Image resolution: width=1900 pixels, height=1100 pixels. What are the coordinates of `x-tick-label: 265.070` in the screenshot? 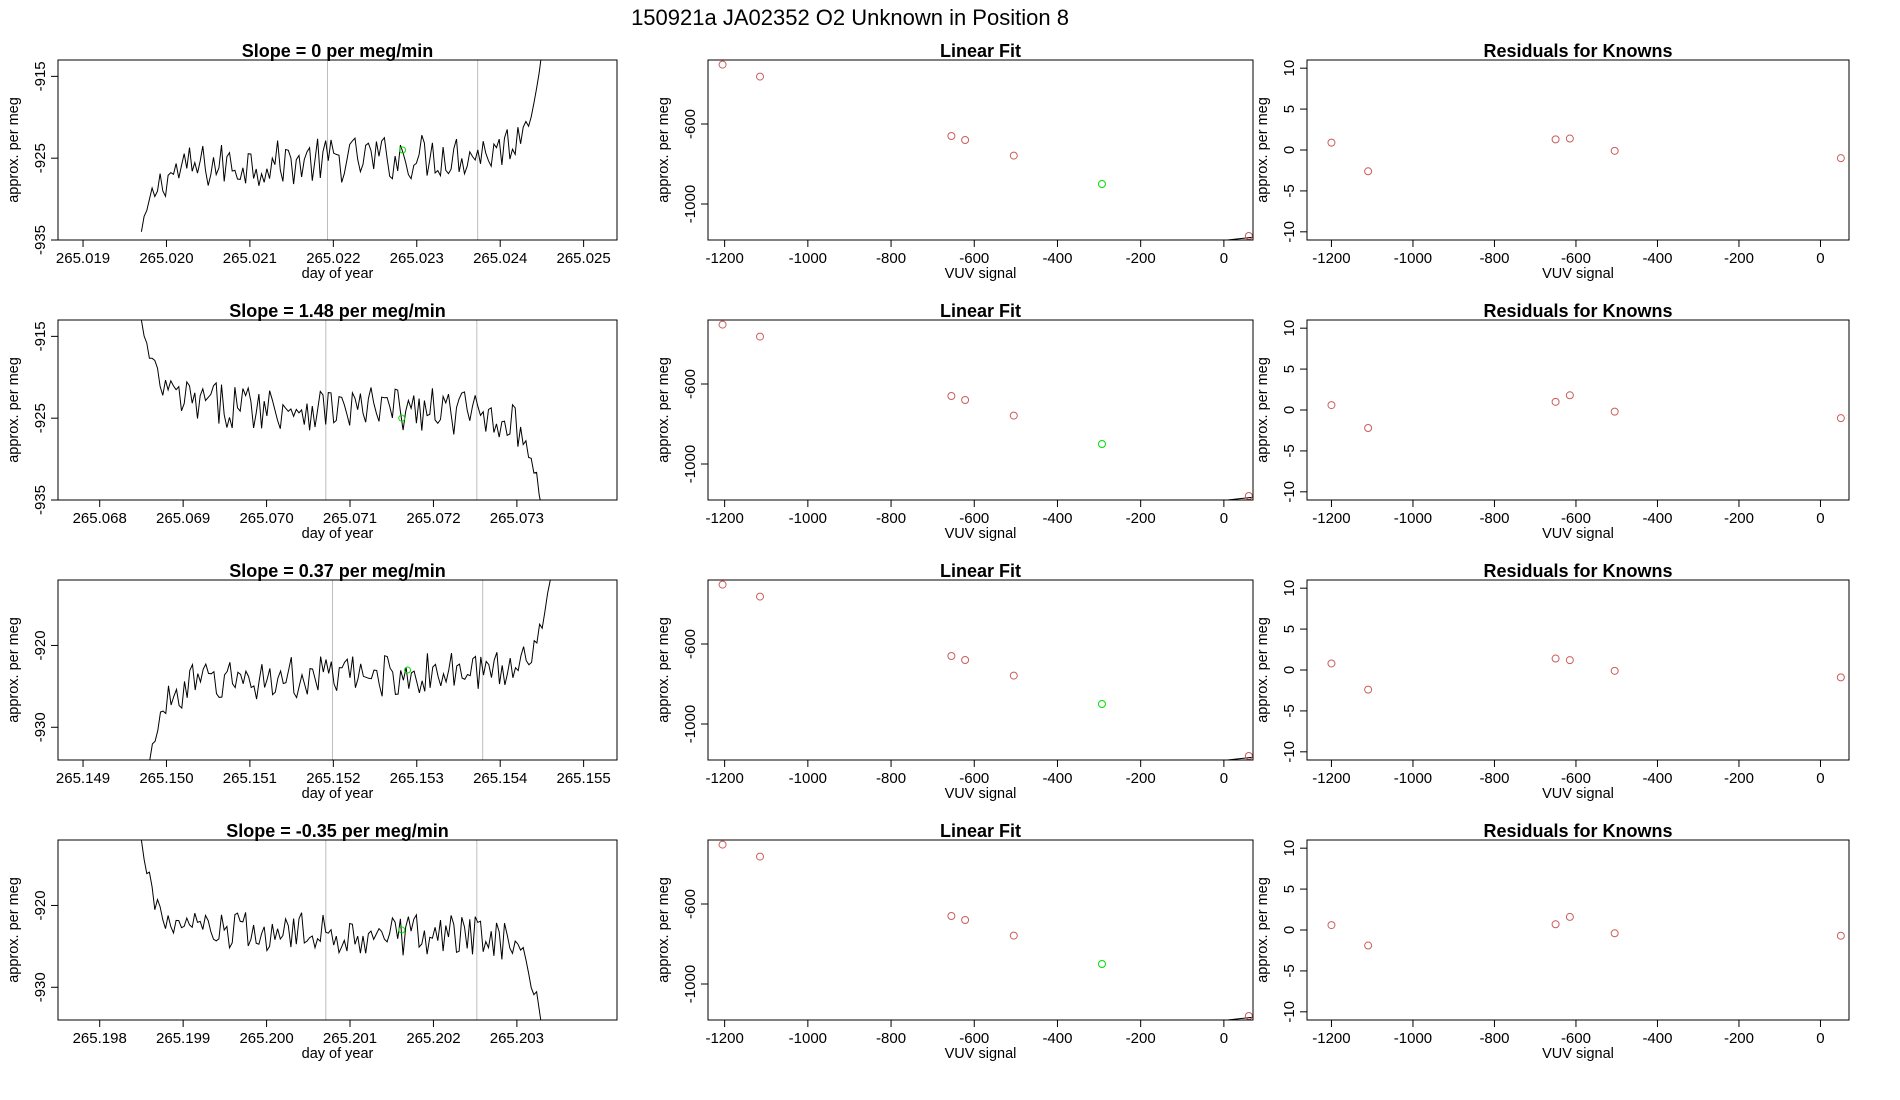 It's located at (266, 518).